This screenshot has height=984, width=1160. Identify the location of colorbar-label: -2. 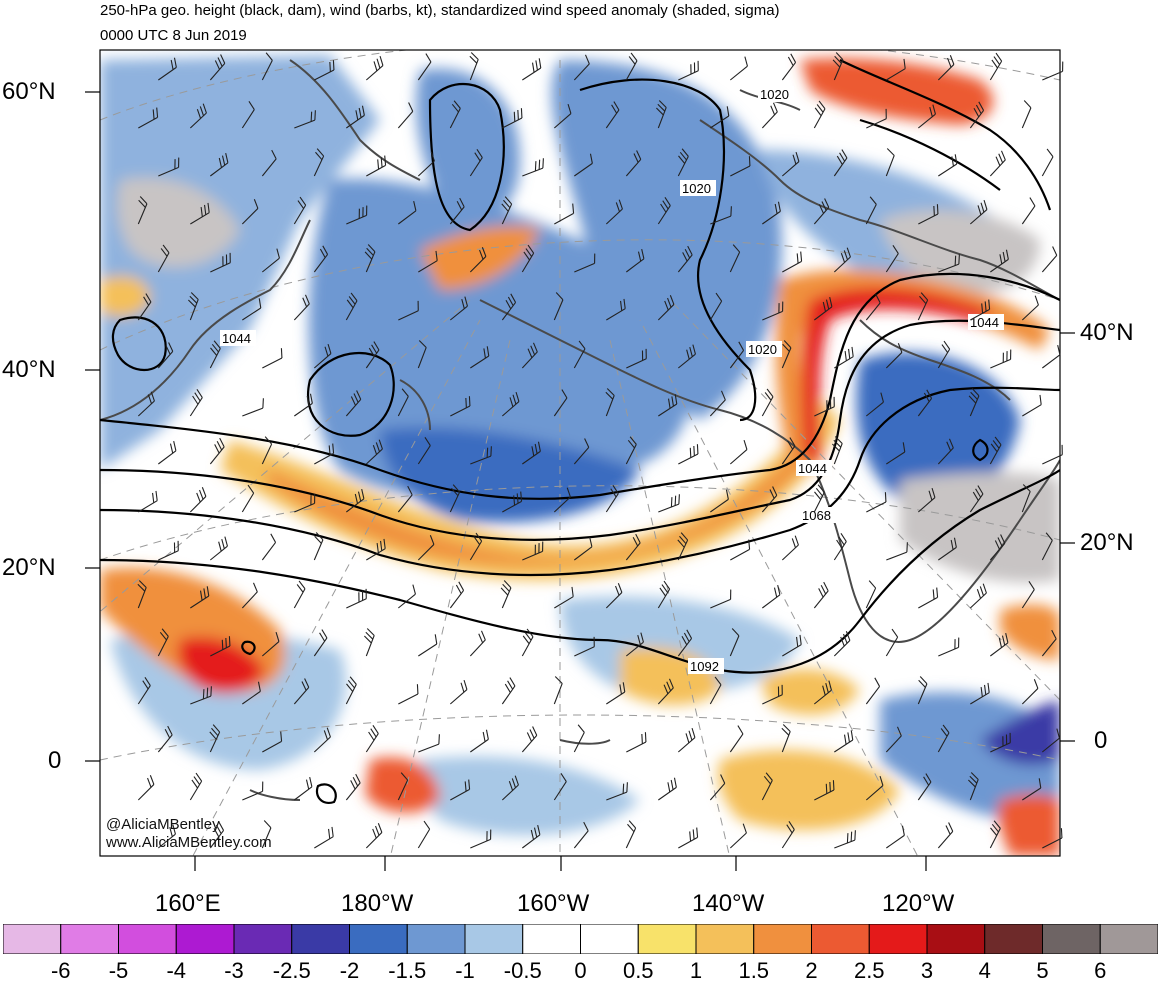
(349, 970).